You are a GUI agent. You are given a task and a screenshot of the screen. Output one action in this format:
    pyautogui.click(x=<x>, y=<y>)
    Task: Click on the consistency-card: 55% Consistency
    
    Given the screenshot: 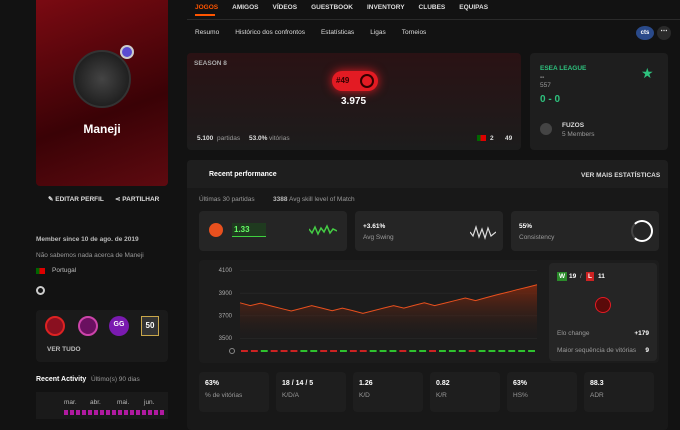 What is the action you would take?
    pyautogui.click(x=585, y=231)
    